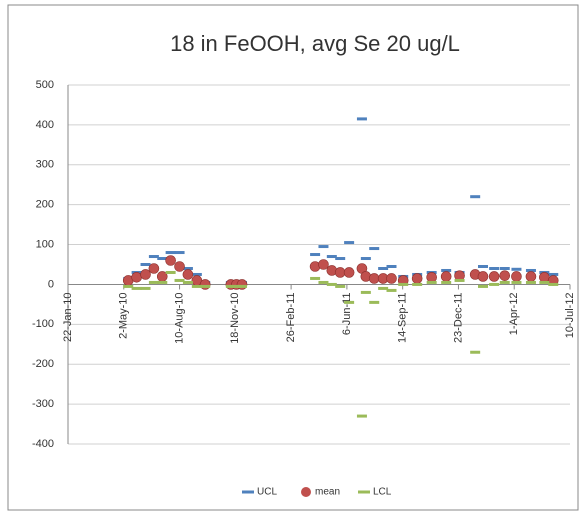 The height and width of the screenshot is (521, 587). I want to click on y-tick-label: -200, so click(43, 364).